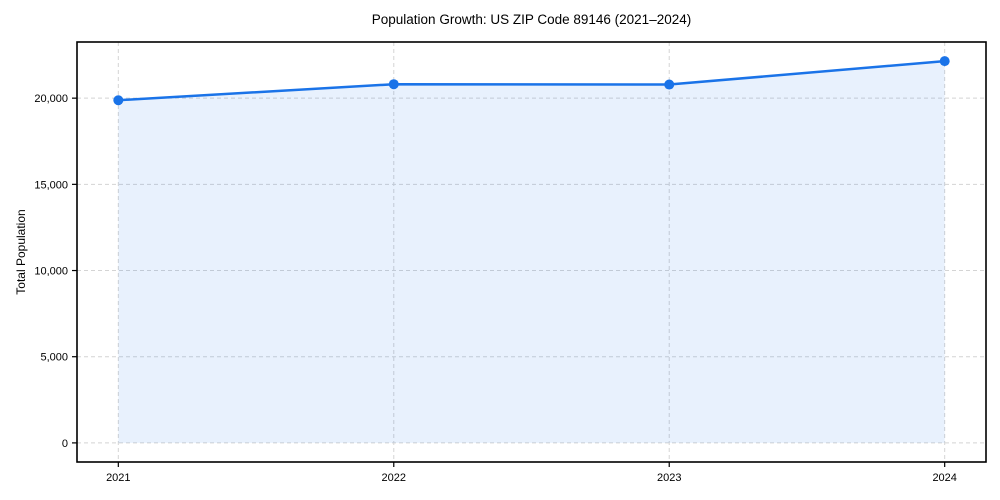 This screenshot has width=1000, height=500. Describe the element at coordinates (54, 358) in the screenshot. I see `y-tick-label: 5,000` at that location.